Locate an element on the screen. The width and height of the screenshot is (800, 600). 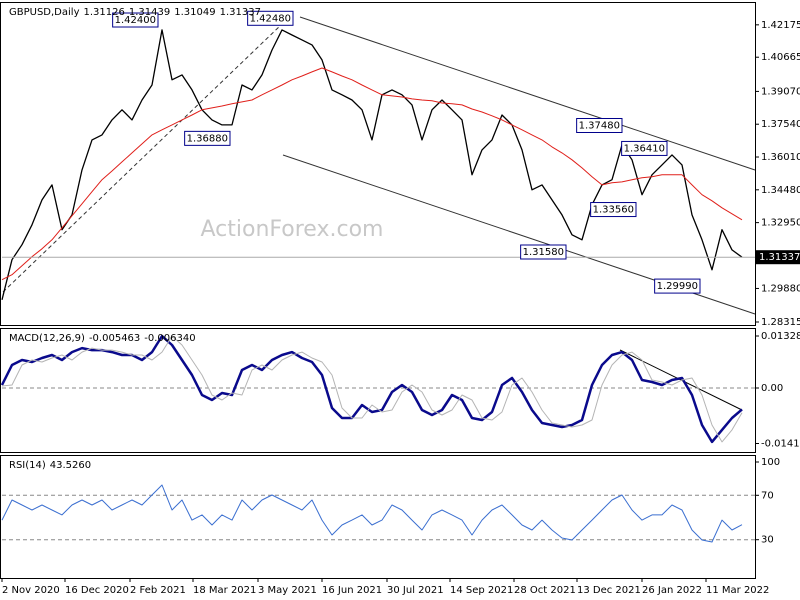
header-item: -0.006340 is located at coordinates (169, 338).